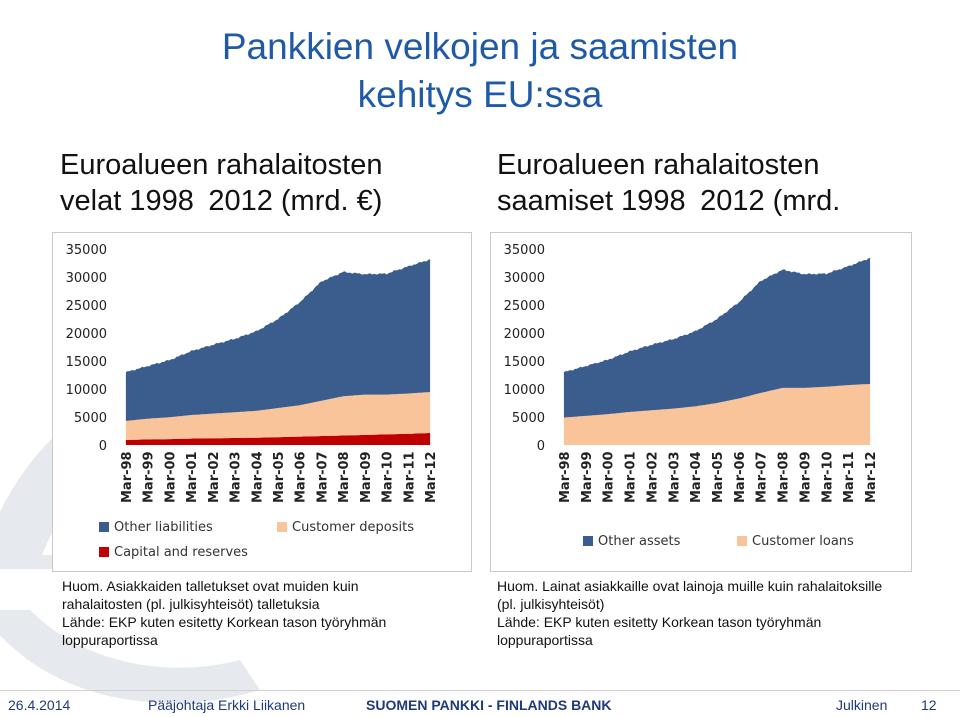 This screenshot has width=960, height=717. What do you see at coordinates (862, 705) in the screenshot?
I see `footer-classification: Julkinen` at bounding box center [862, 705].